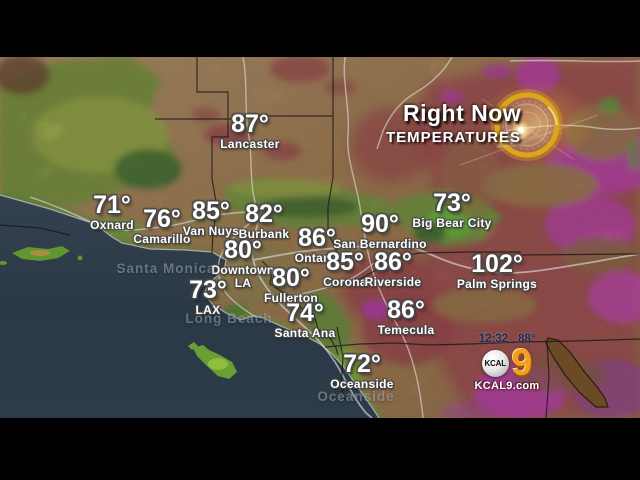 The width and height of the screenshot is (640, 480). What do you see at coordinates (118, 312) in the screenshot?
I see `channel-islands` at bounding box center [118, 312].